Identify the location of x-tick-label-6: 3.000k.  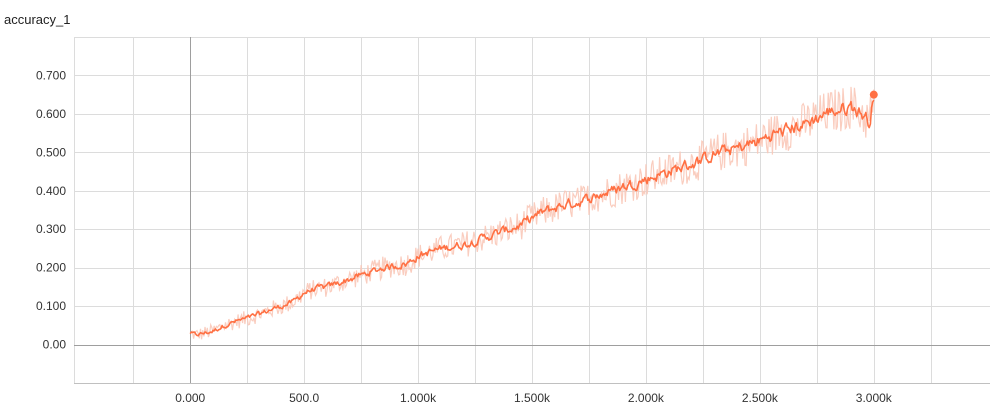
(874, 398).